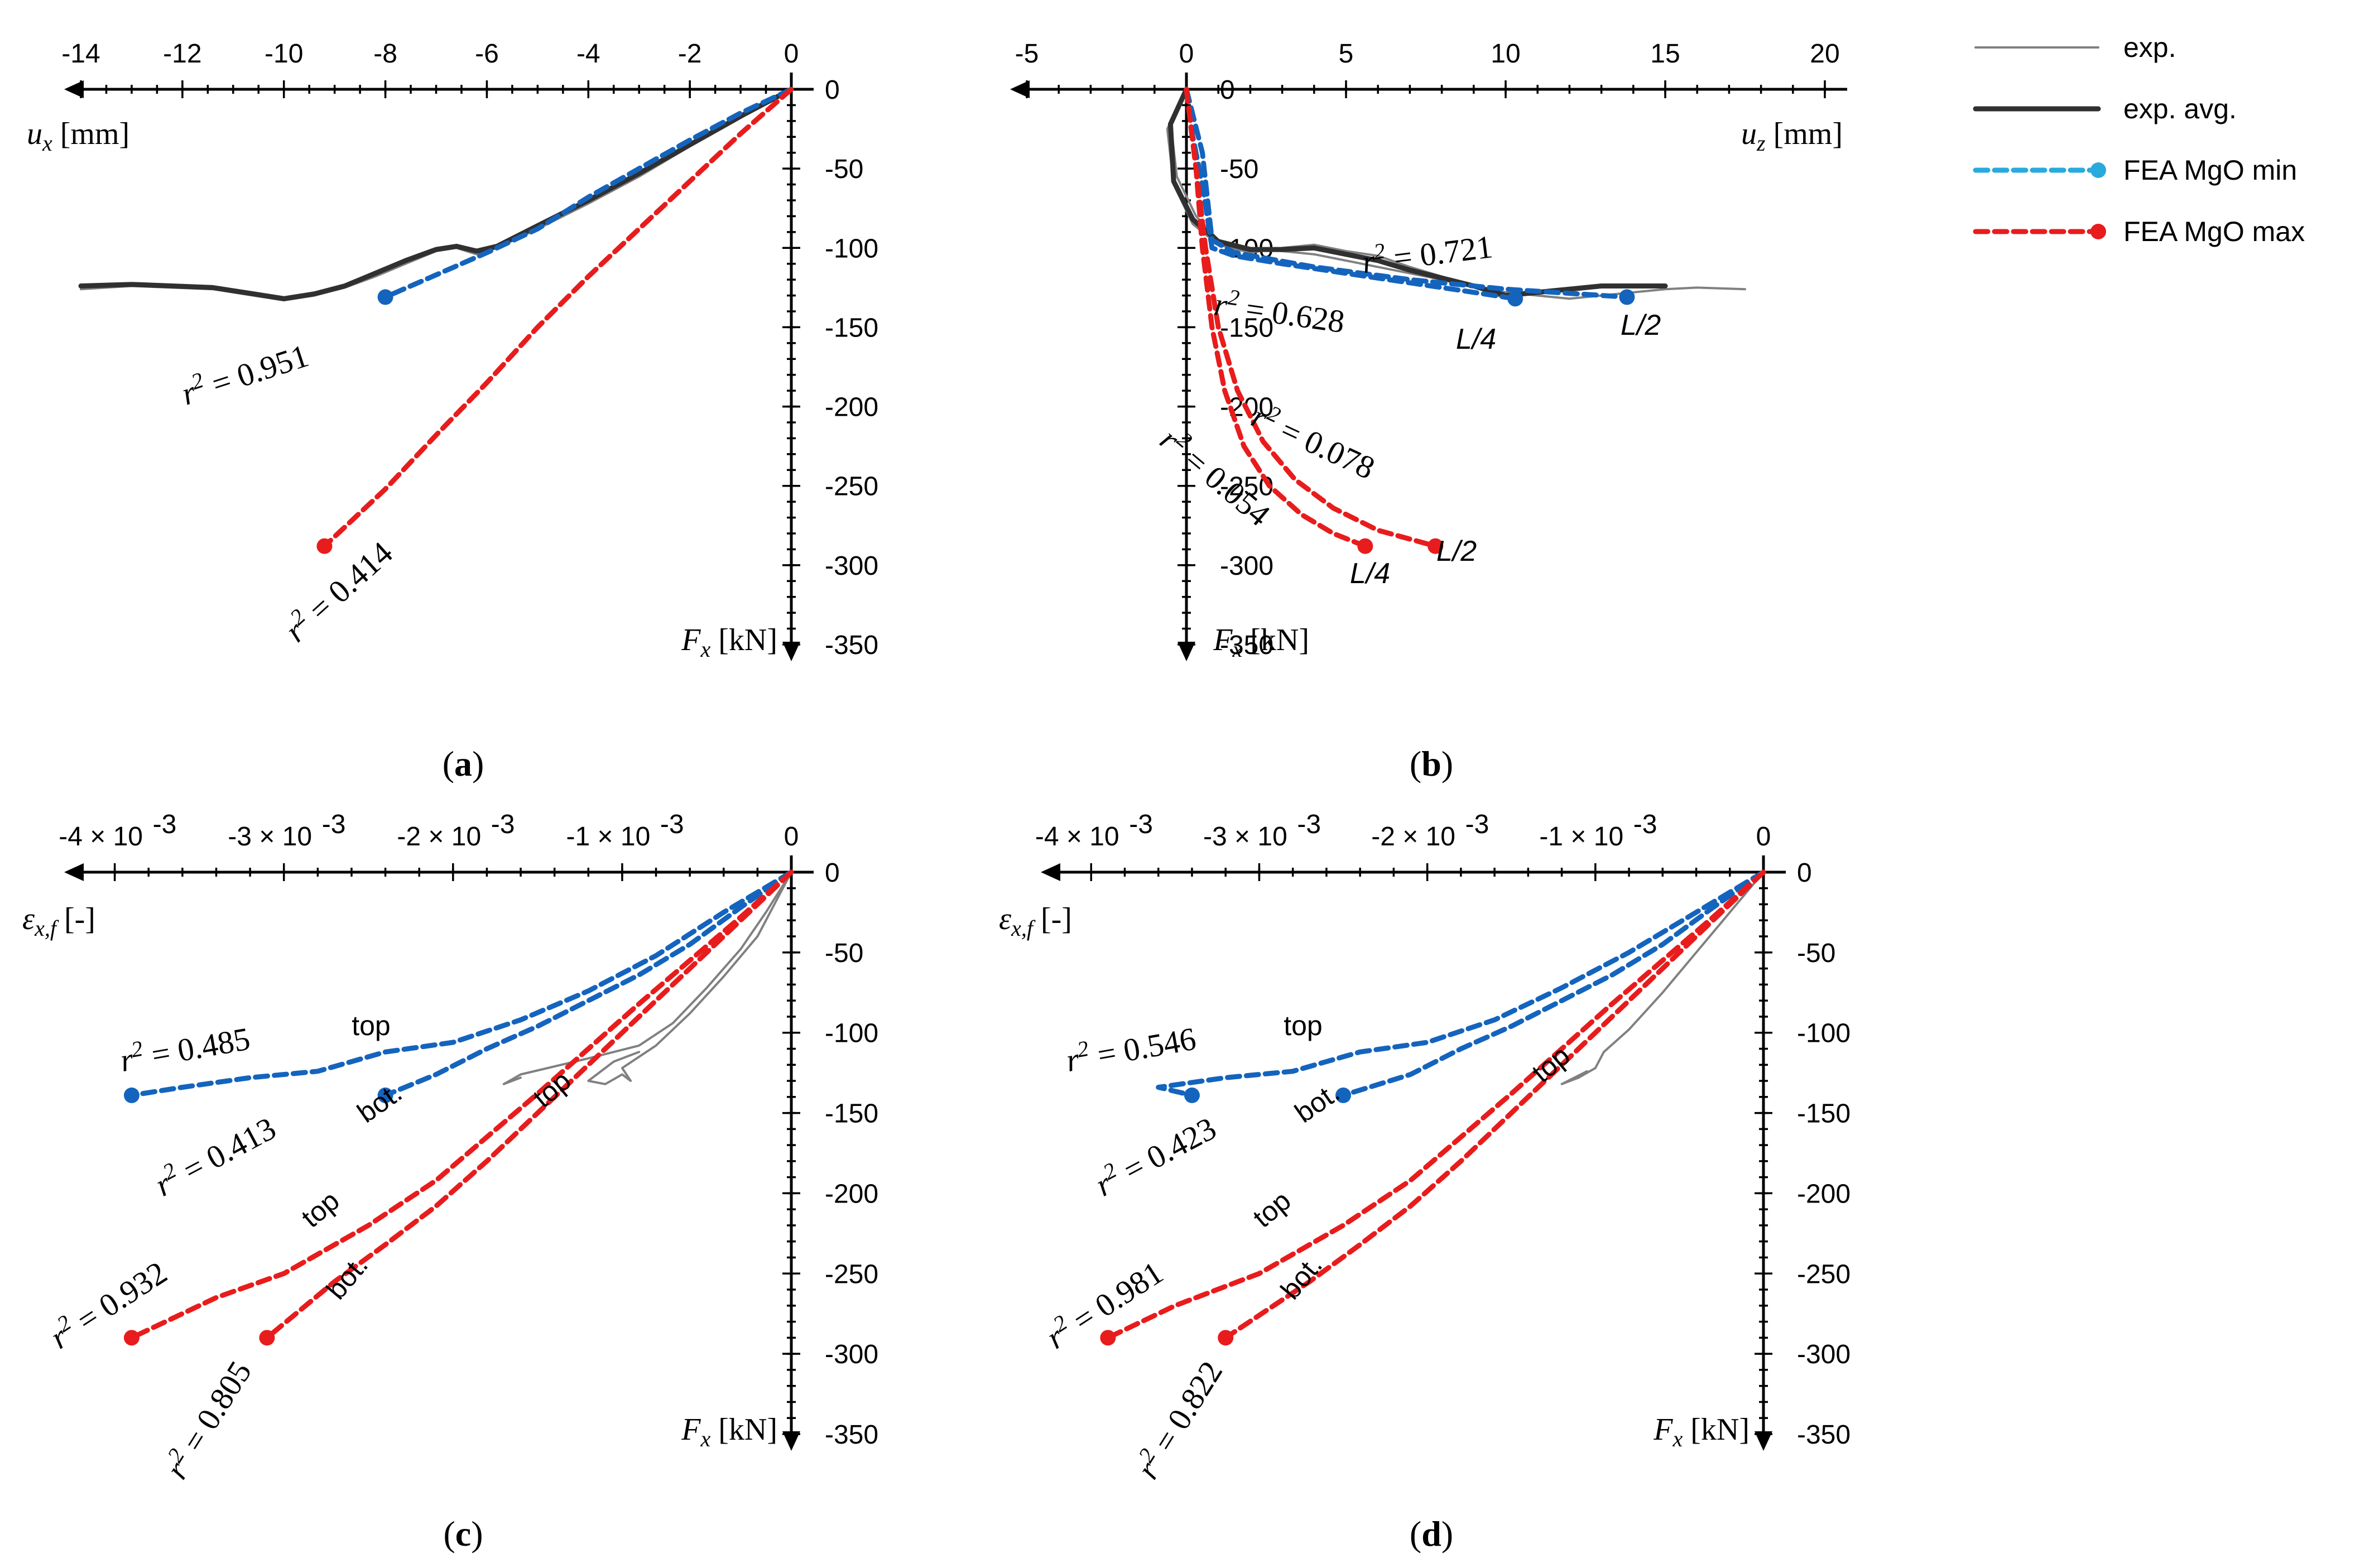 The width and height of the screenshot is (2379, 1568). Describe the element at coordinates (385, 54) in the screenshot. I see `x-tick-label: -8` at that location.